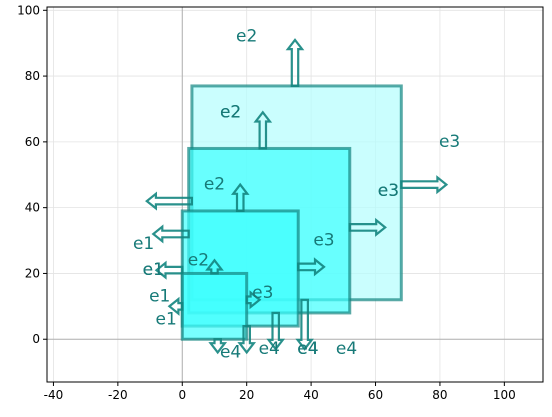 Image resolution: width=552 pixels, height=417 pixels. What do you see at coordinates (118, 395) in the screenshot?
I see `x-tick-label: -20` at bounding box center [118, 395].